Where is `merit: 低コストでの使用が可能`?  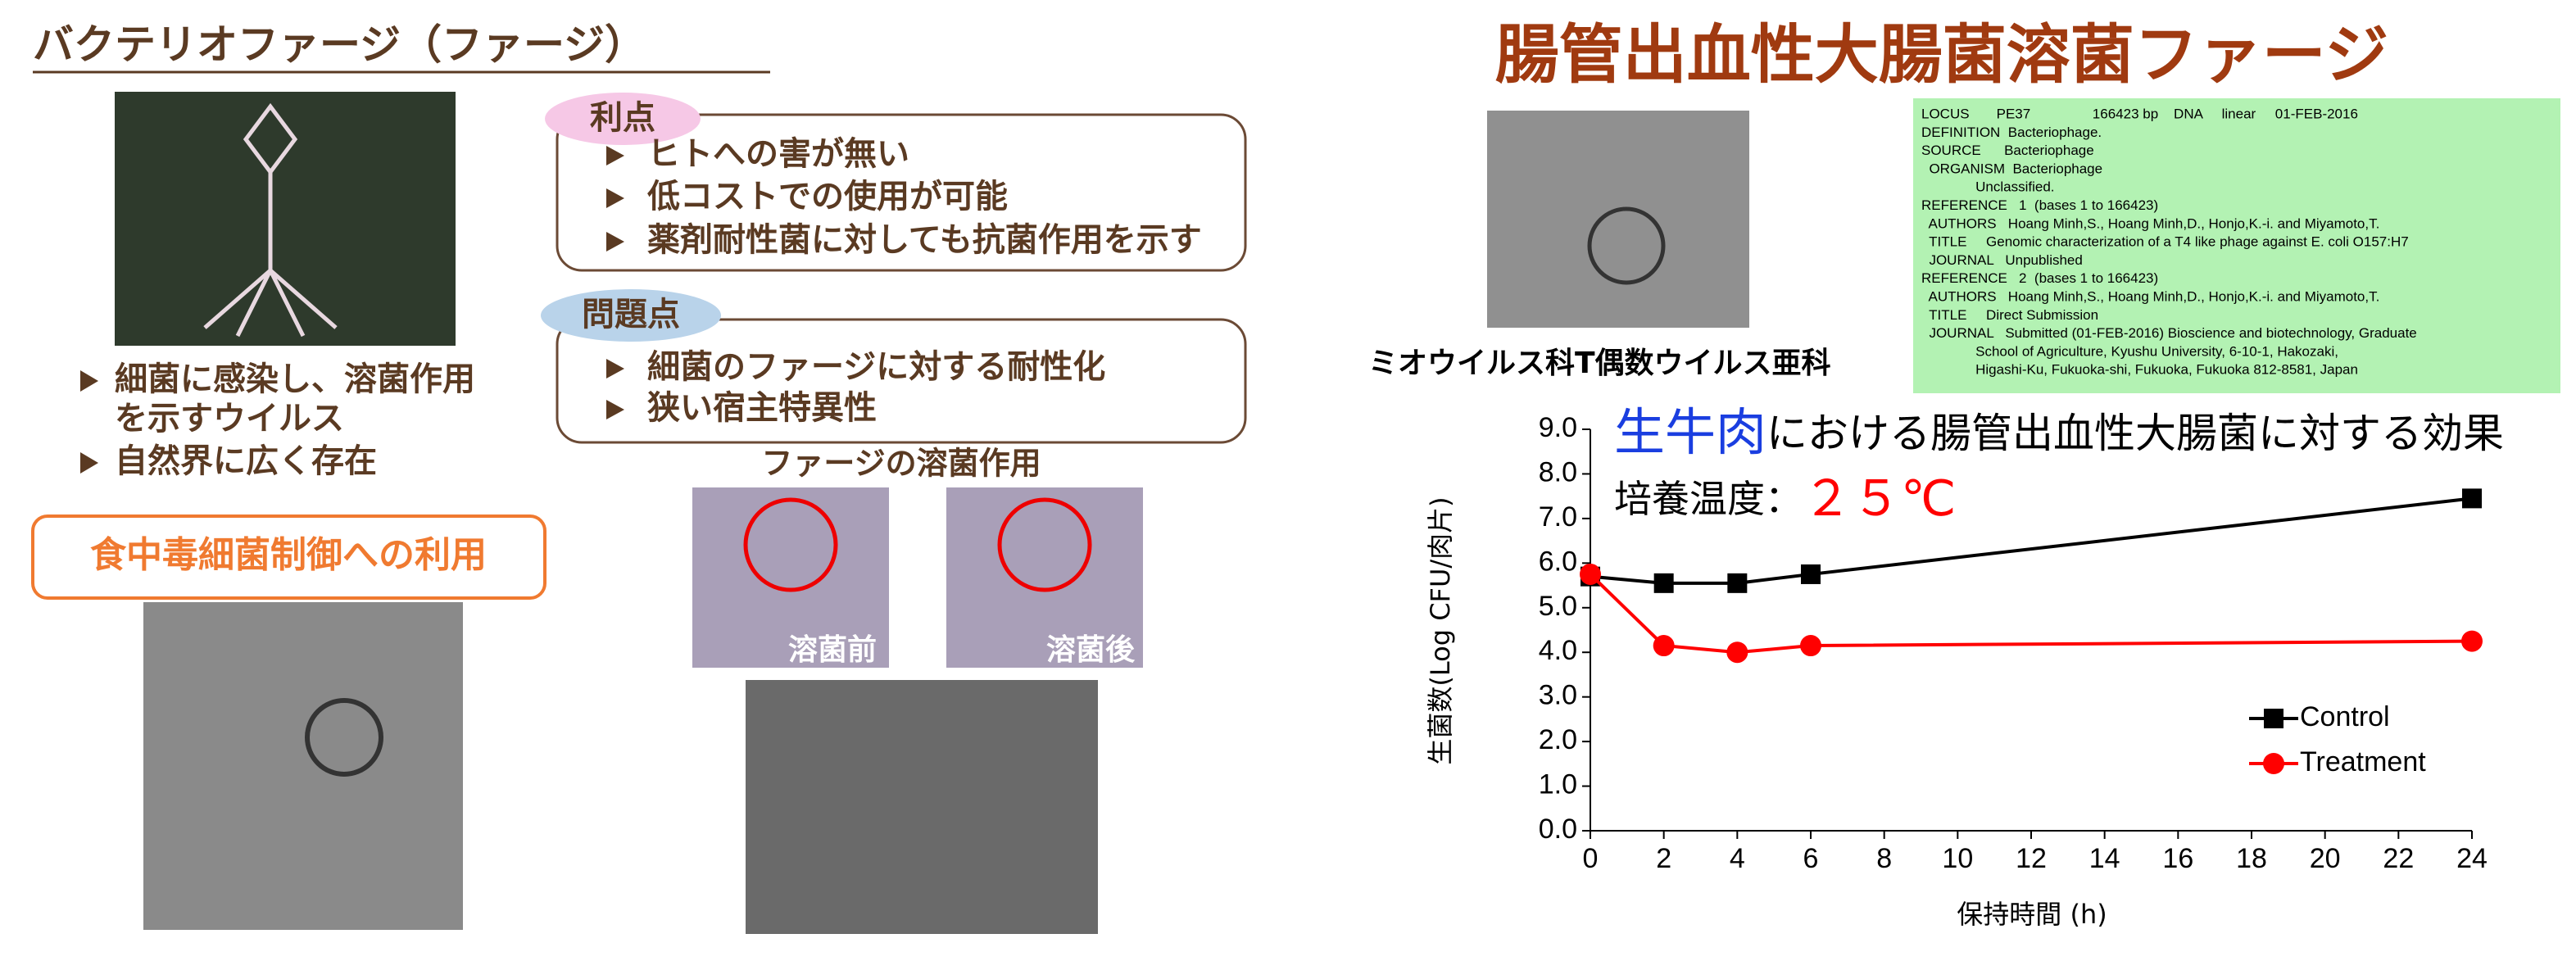 merit: 低コストでの使用が可能 is located at coordinates (827, 196).